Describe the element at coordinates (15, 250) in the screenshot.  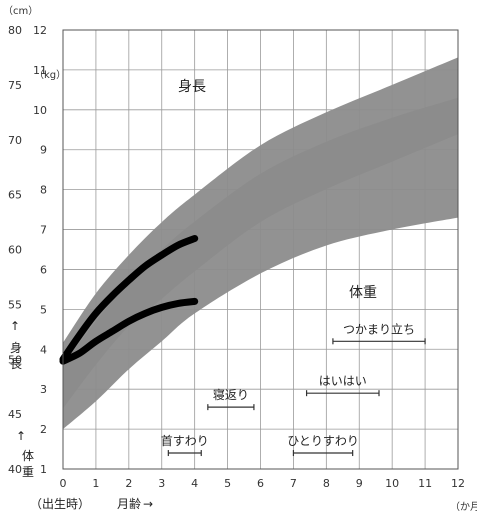
I see `height-tick-label: 60` at that location.